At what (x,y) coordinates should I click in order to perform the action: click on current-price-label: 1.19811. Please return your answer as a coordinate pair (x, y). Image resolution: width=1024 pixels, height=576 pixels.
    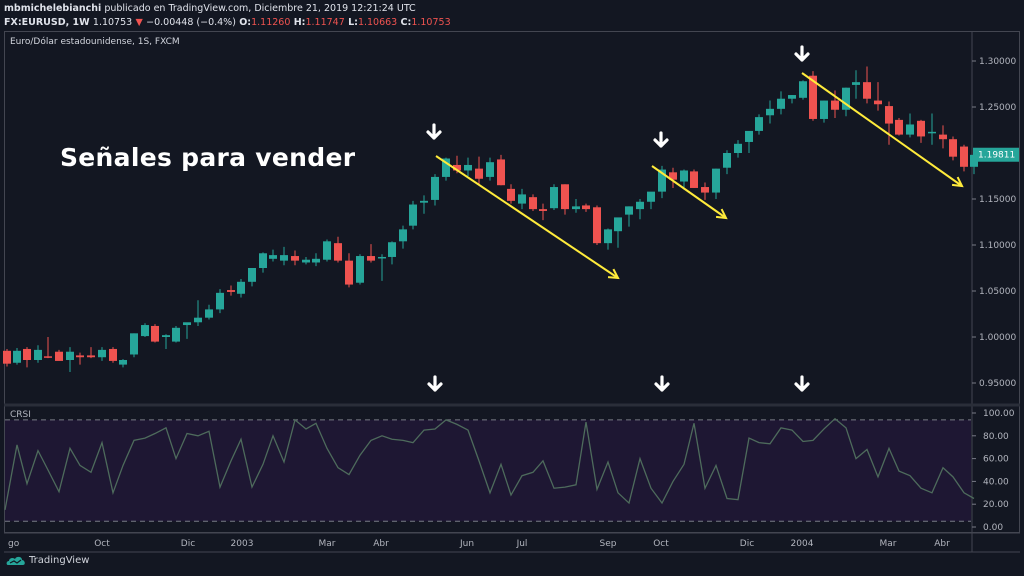
    Looking at the image, I should click on (996, 156).